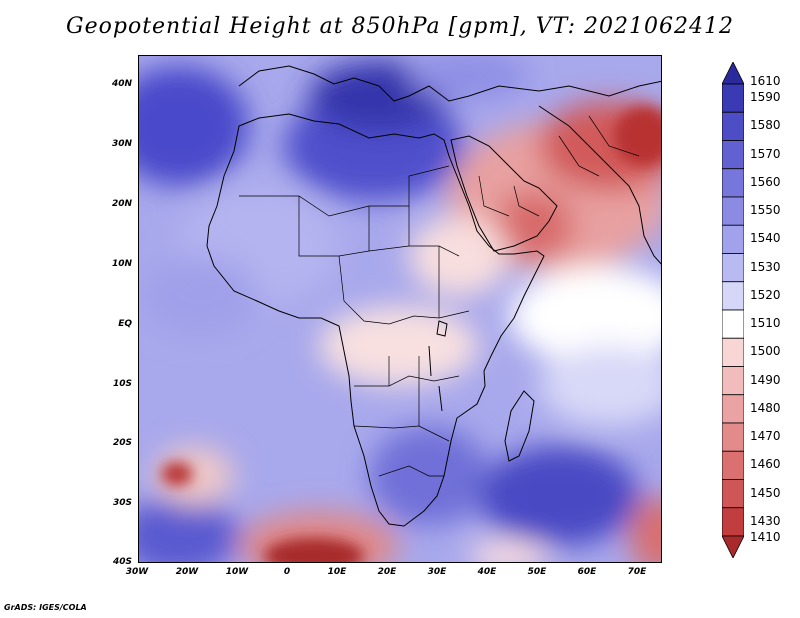  I want to click on lon-label-20e: 20E, so click(387, 572).